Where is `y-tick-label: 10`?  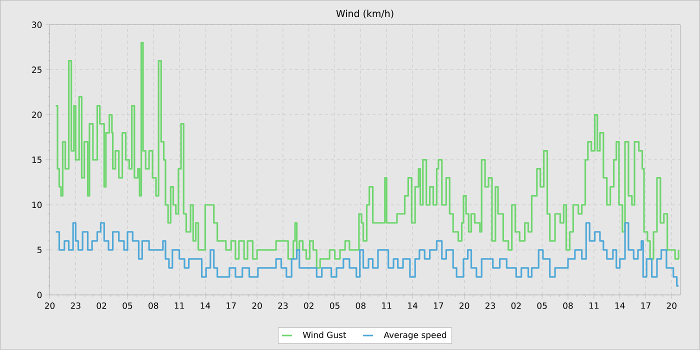
y-tick-label: 10 is located at coordinates (37, 205).